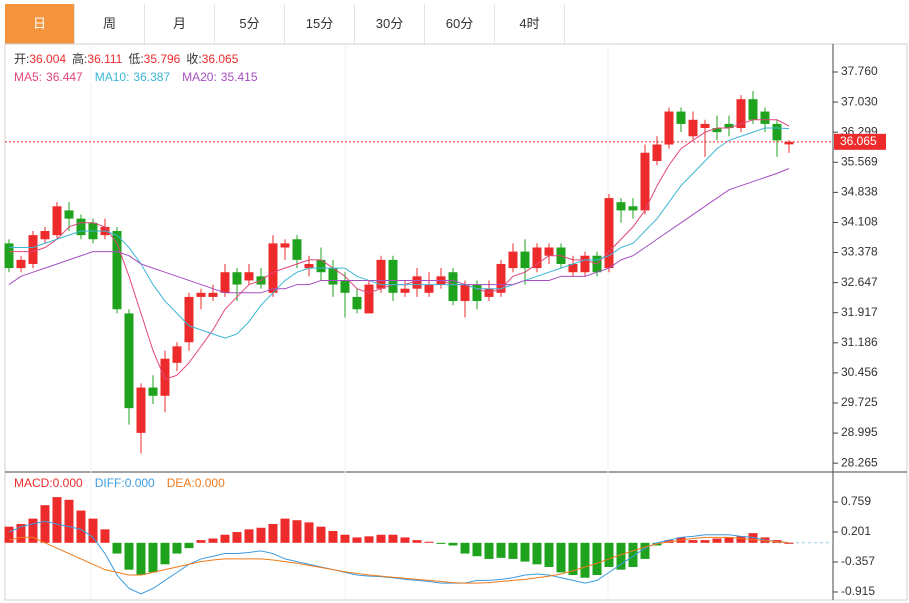  I want to click on y-tick-label: 32.647, so click(859, 282).